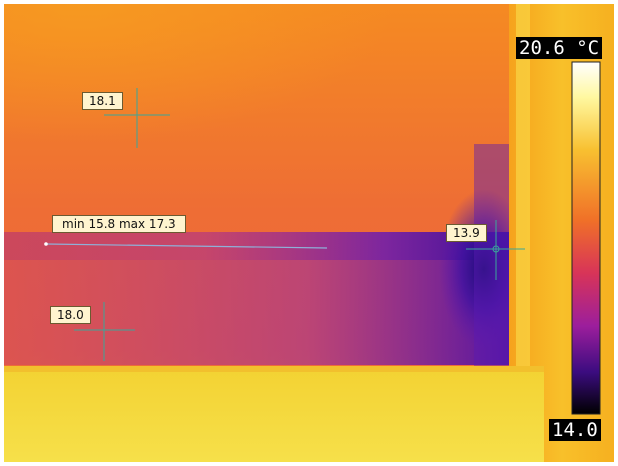 This screenshot has height=466, width=618. What do you see at coordinates (186, 246) in the screenshot?
I see `measurement-line` at bounding box center [186, 246].